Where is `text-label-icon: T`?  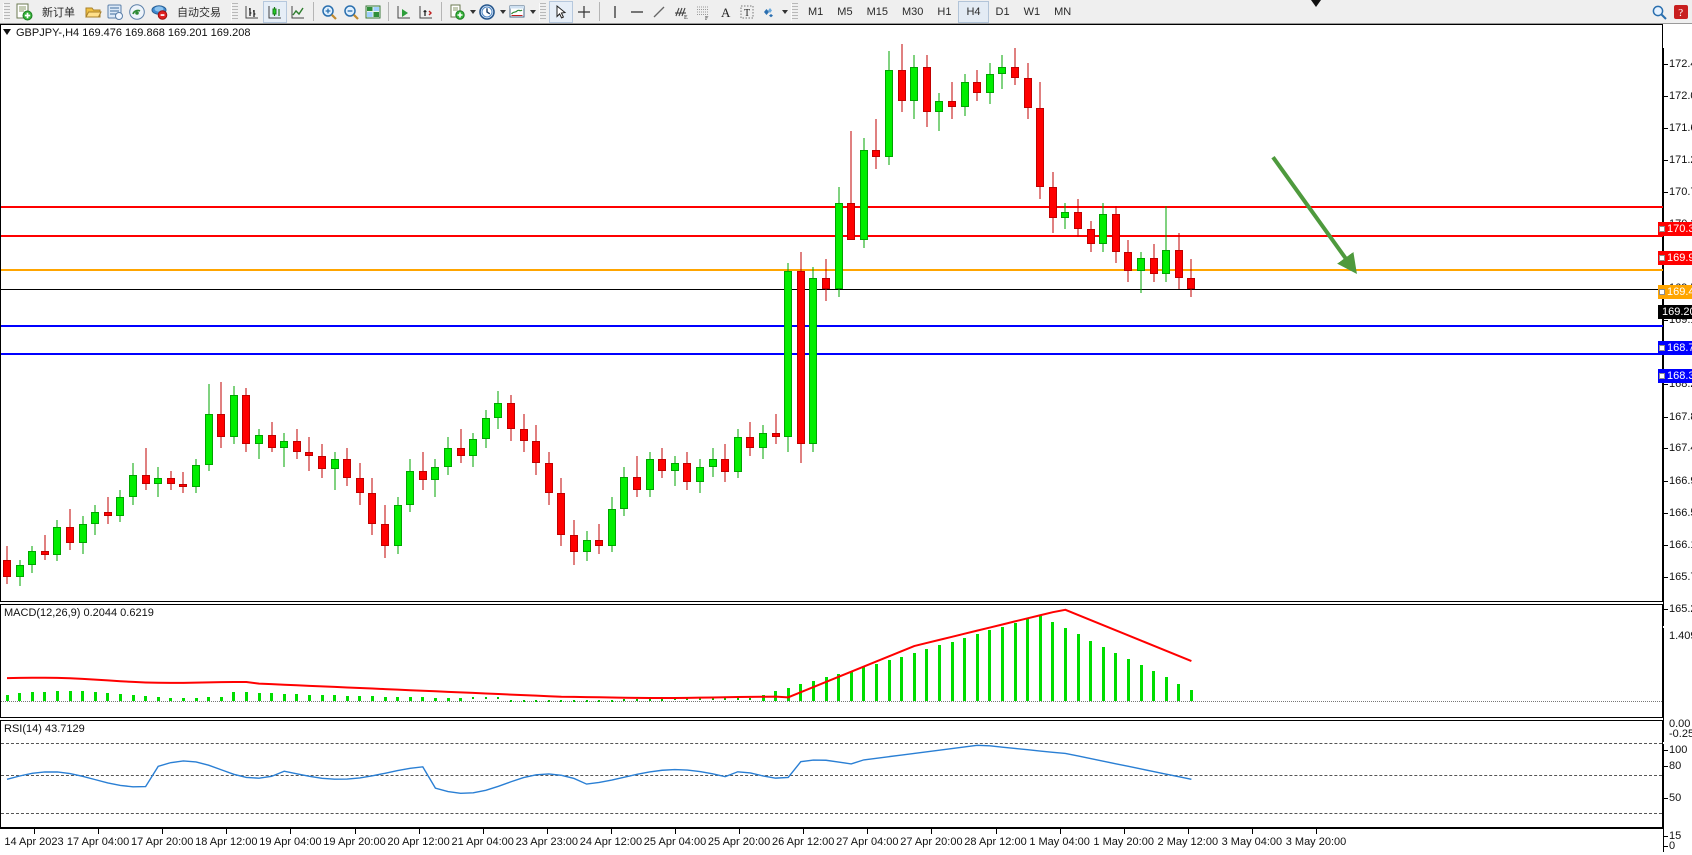 text-label-icon: T is located at coordinates (747, 12).